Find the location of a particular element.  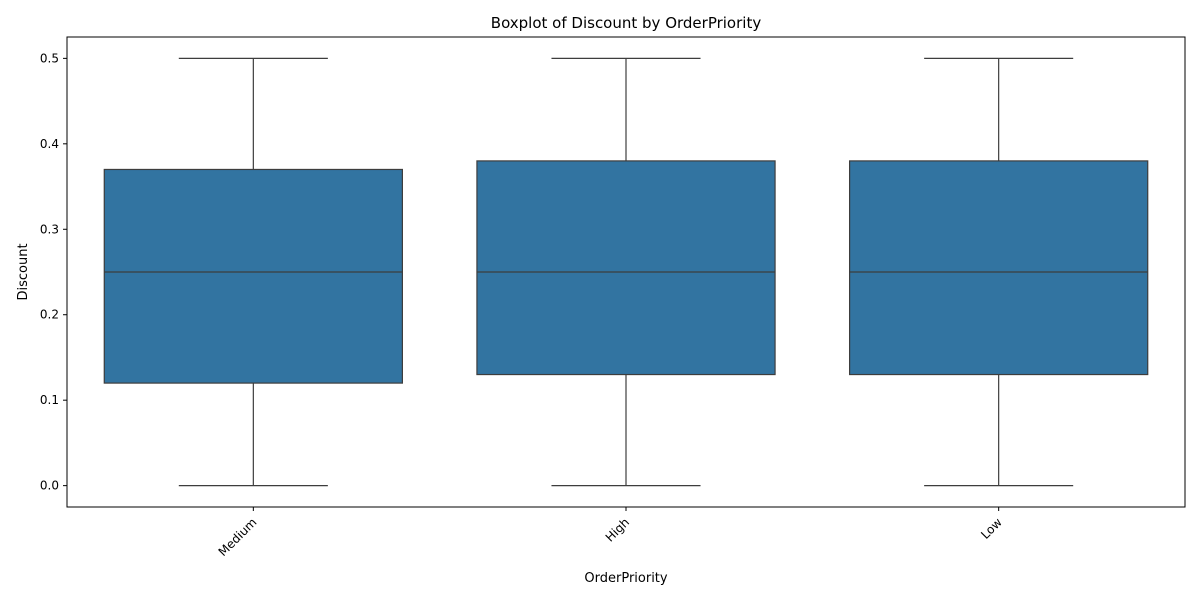

x-axis-label: OrderPriority is located at coordinates (626, 578).